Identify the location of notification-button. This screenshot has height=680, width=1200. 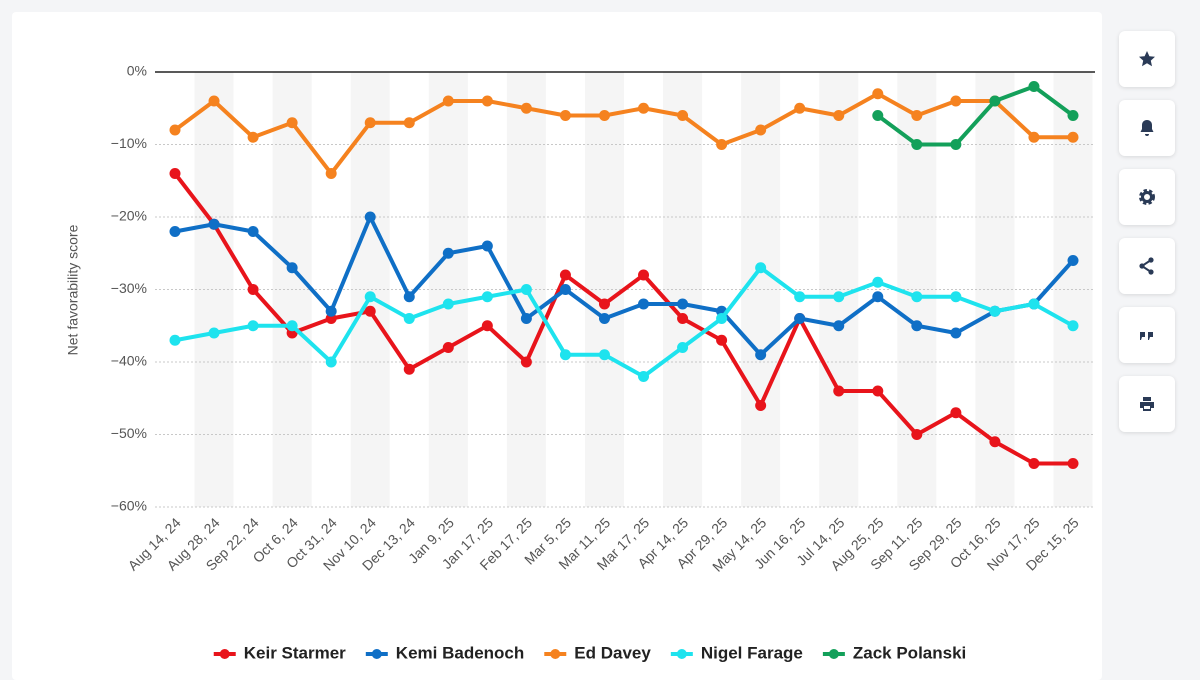
(1147, 128).